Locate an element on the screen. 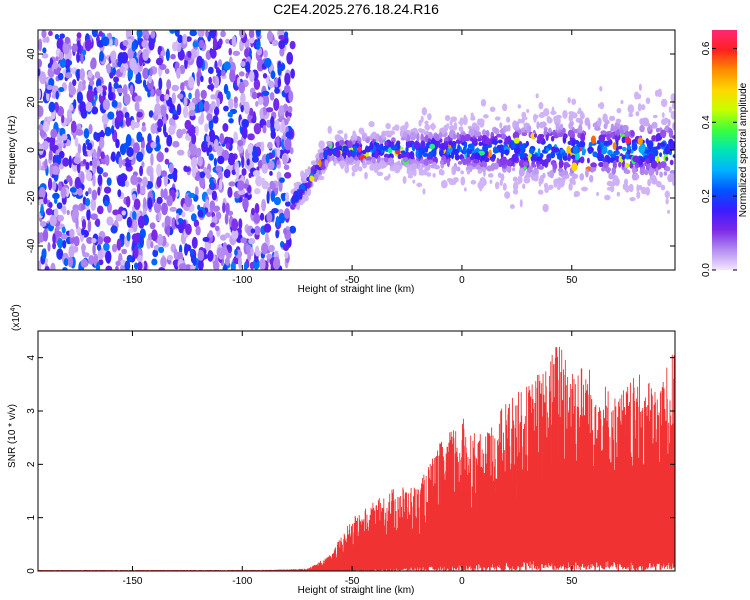 The height and width of the screenshot is (600, 750). chart-title: C2E4.2025.276.18.24.R16 is located at coordinates (356, 9).